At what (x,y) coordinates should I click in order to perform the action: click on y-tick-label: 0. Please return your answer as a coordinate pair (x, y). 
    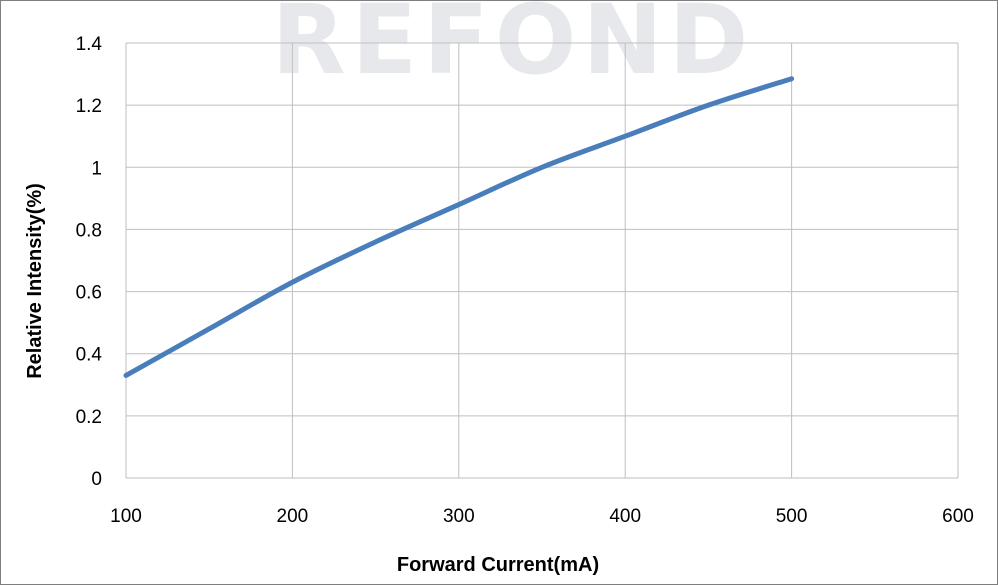
    Looking at the image, I should click on (96, 479).